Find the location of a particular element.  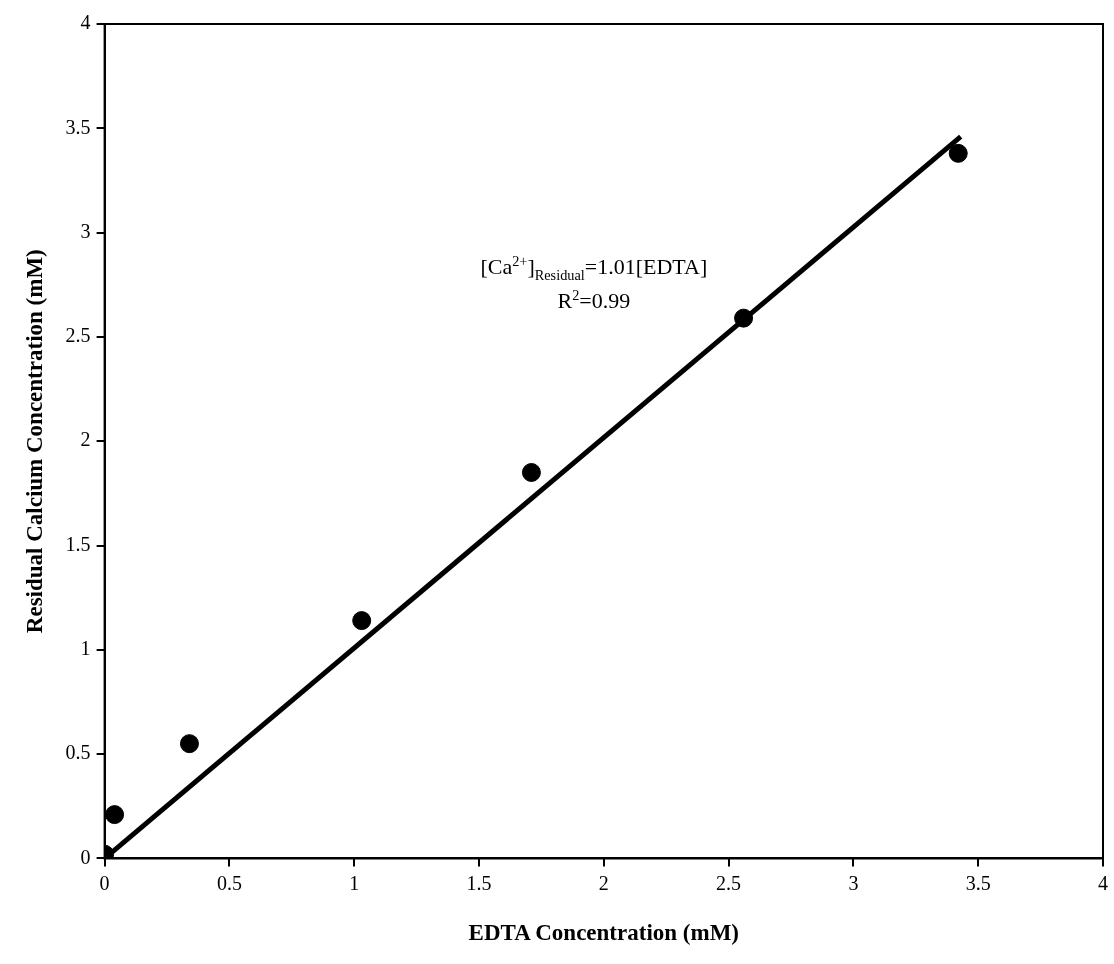

y-tick-label: 0 is located at coordinates (85, 856).